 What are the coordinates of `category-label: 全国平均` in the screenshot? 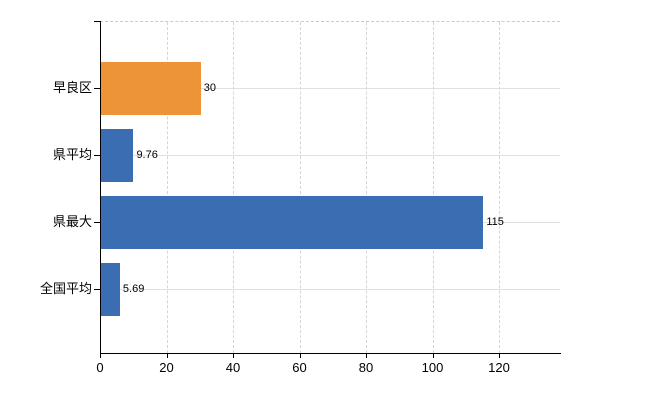 It's located at (65, 288).